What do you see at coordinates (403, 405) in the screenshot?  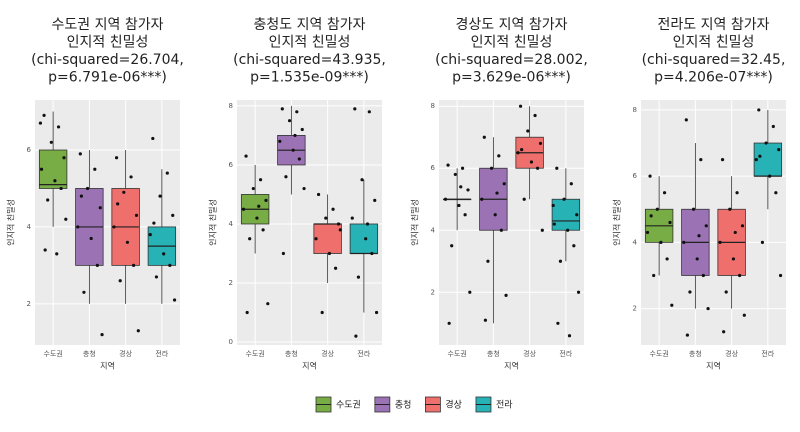 I see `legend-label: 충청` at bounding box center [403, 405].